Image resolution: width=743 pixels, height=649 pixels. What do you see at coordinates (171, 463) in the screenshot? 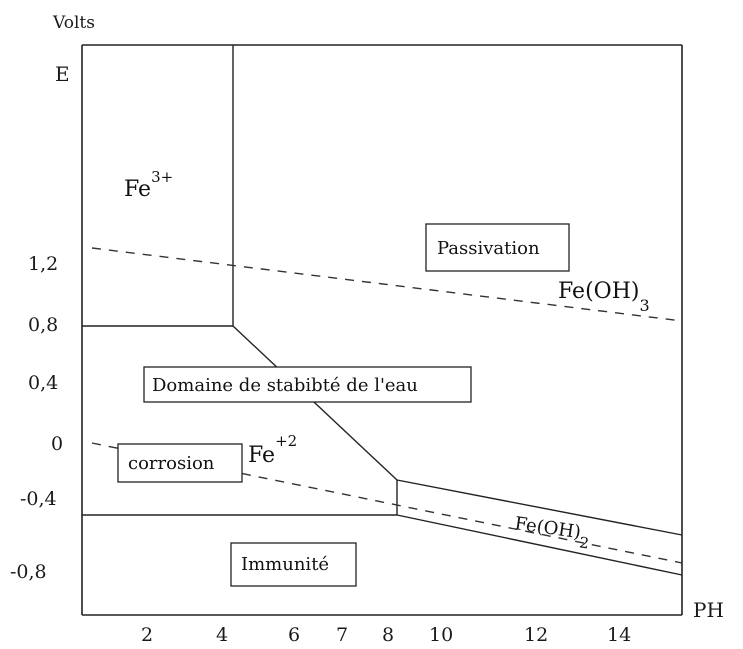
I see `corrosion-label: corrosion` at bounding box center [171, 463].